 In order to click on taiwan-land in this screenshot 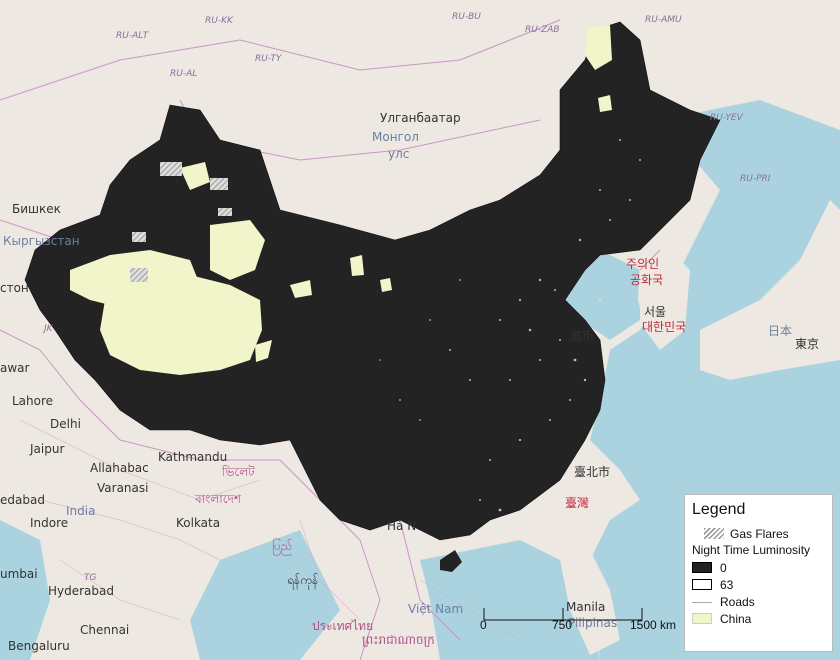, I will do `click(576, 492)`.